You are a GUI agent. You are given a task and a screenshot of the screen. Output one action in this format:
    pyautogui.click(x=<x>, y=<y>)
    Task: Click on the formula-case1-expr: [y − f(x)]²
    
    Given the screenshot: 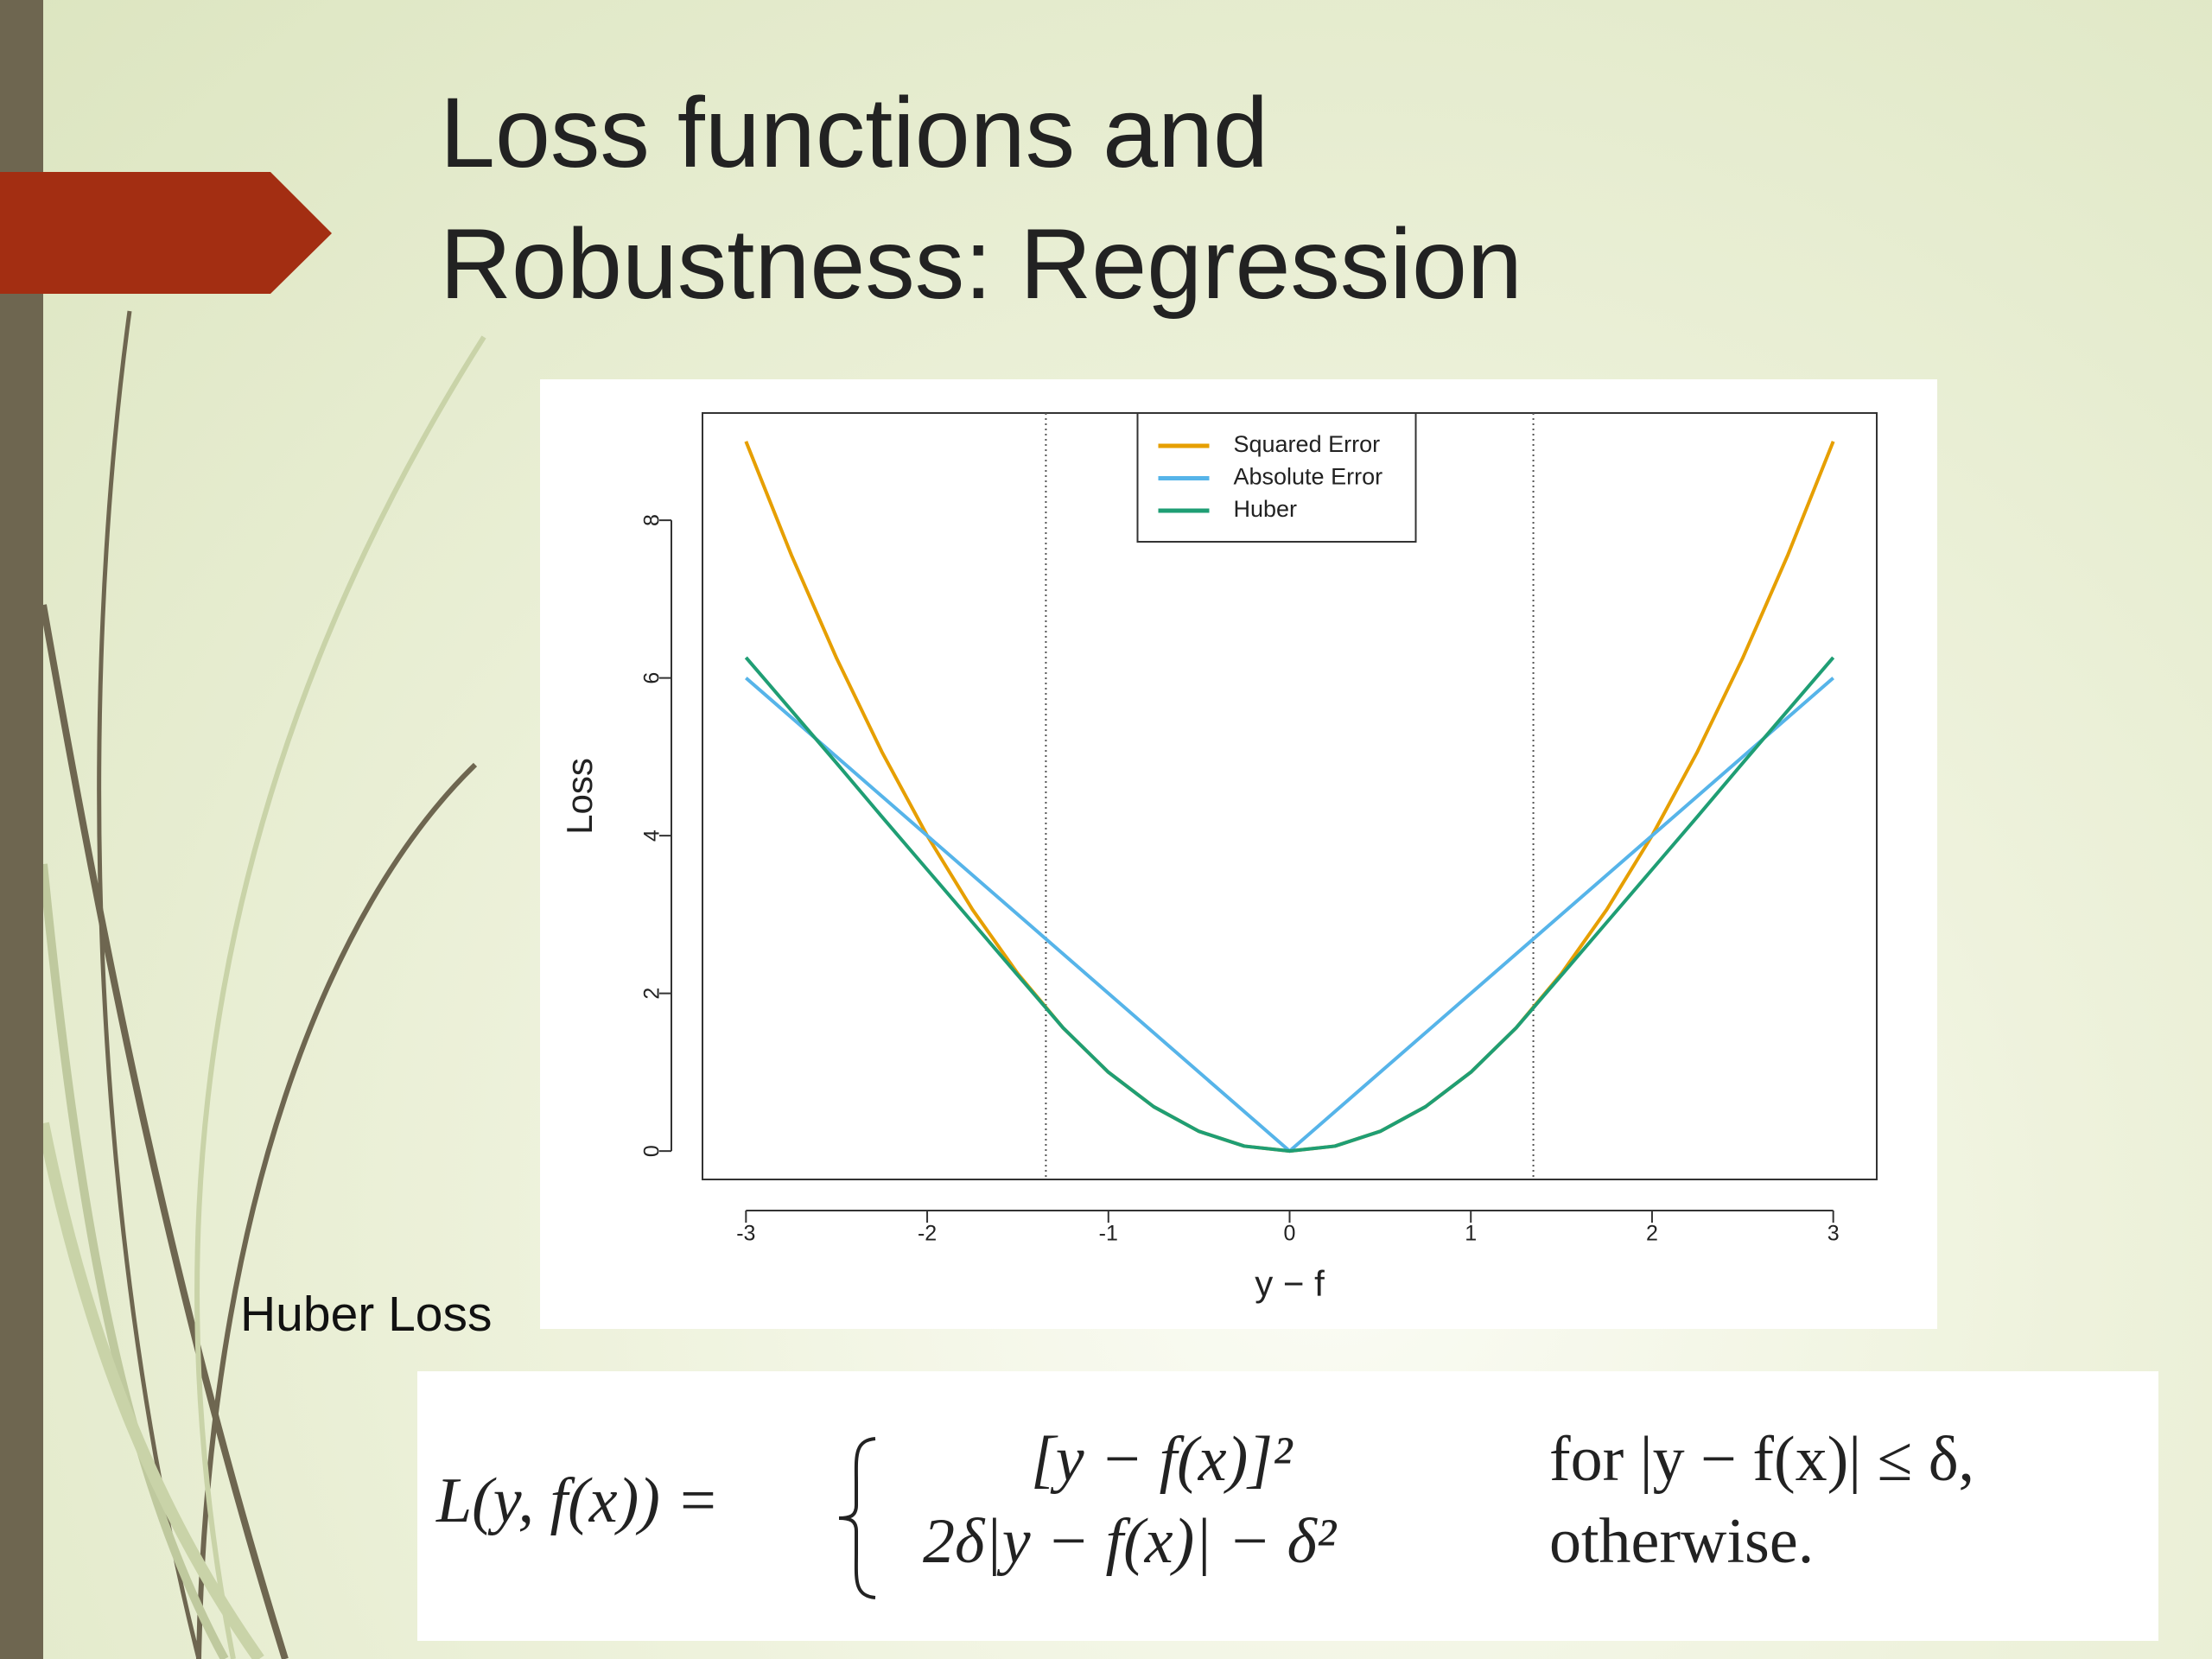 What is the action you would take?
    pyautogui.click(x=1162, y=1459)
    